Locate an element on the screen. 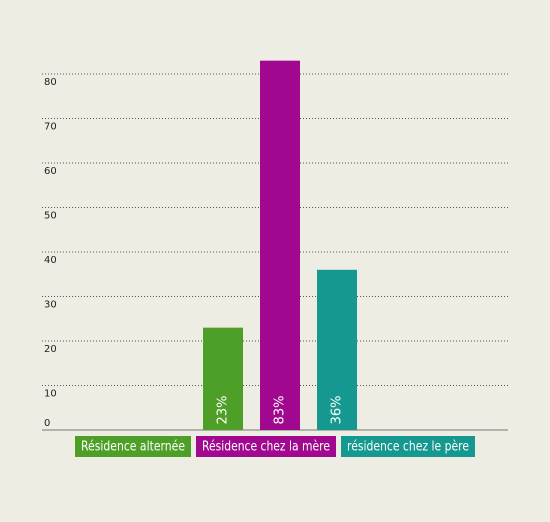  value-label: 83% is located at coordinates (280, 410).